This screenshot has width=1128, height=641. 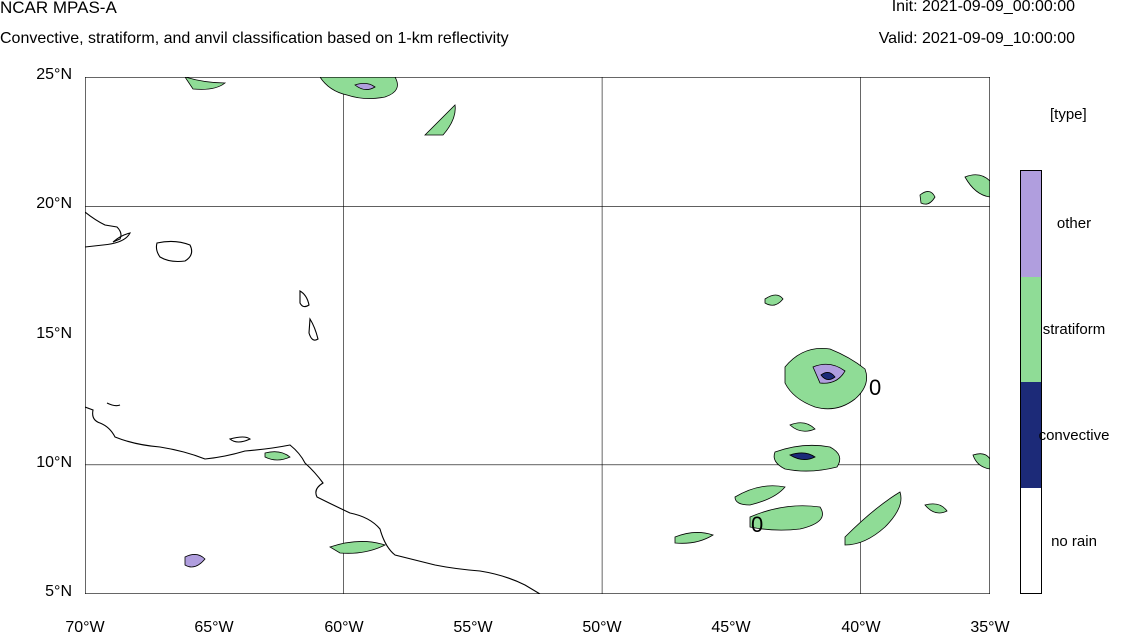 What do you see at coordinates (174, 251) in the screenshot?
I see `coast-island-a` at bounding box center [174, 251].